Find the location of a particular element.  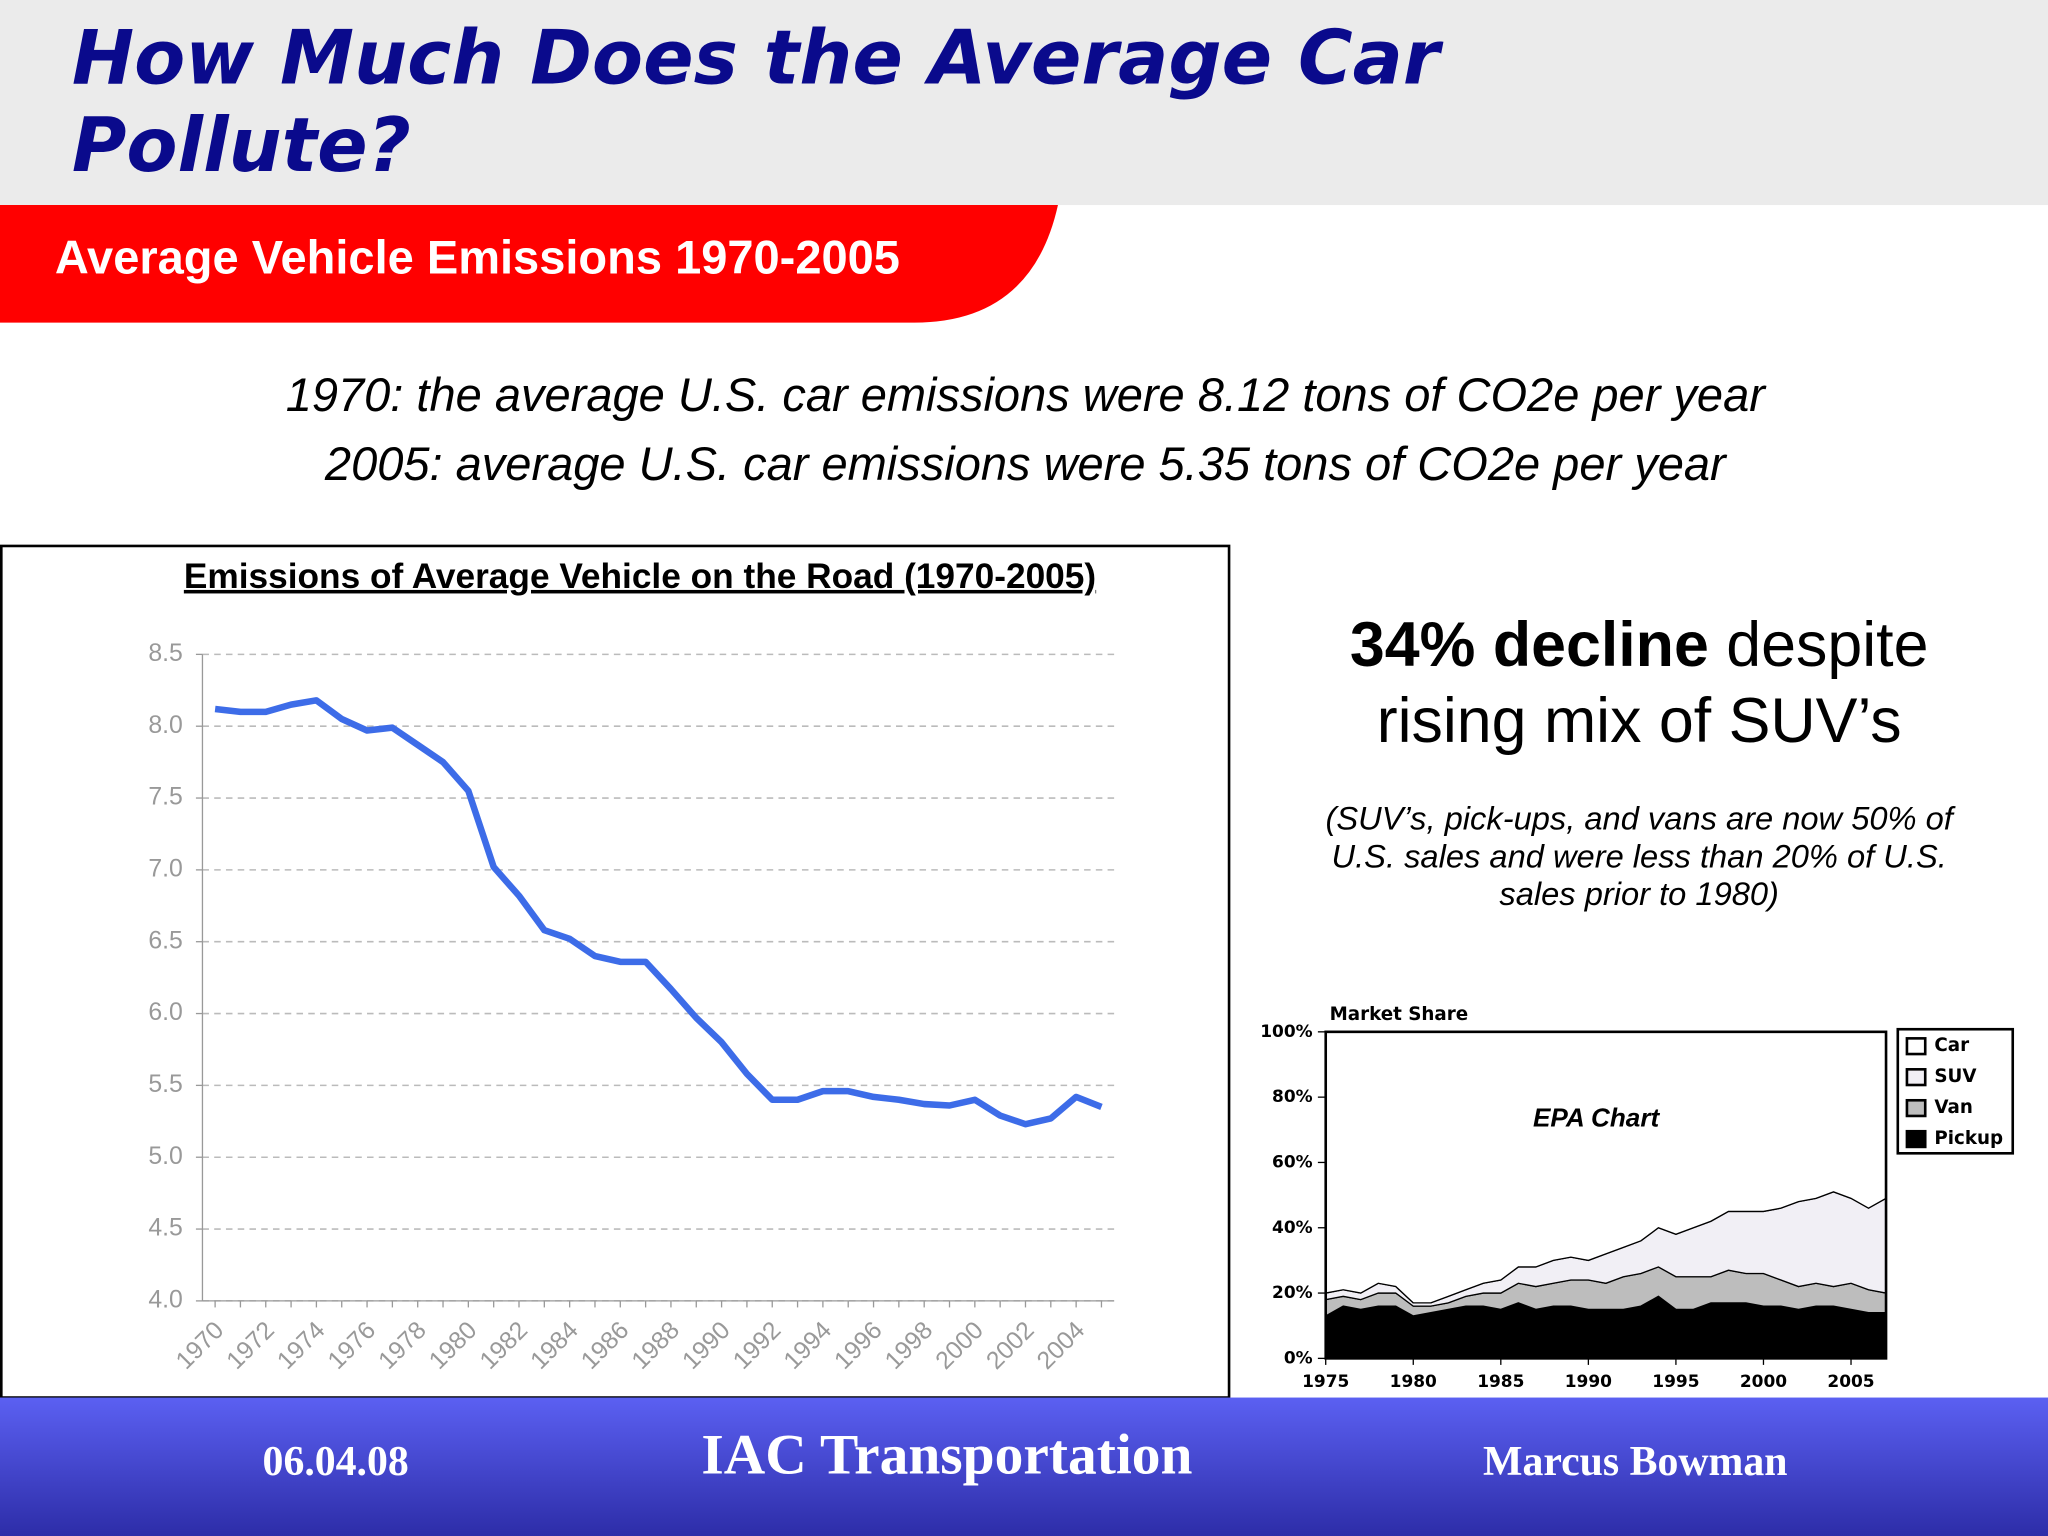

x-tick-label: 1980 is located at coordinates (1413, 1382).